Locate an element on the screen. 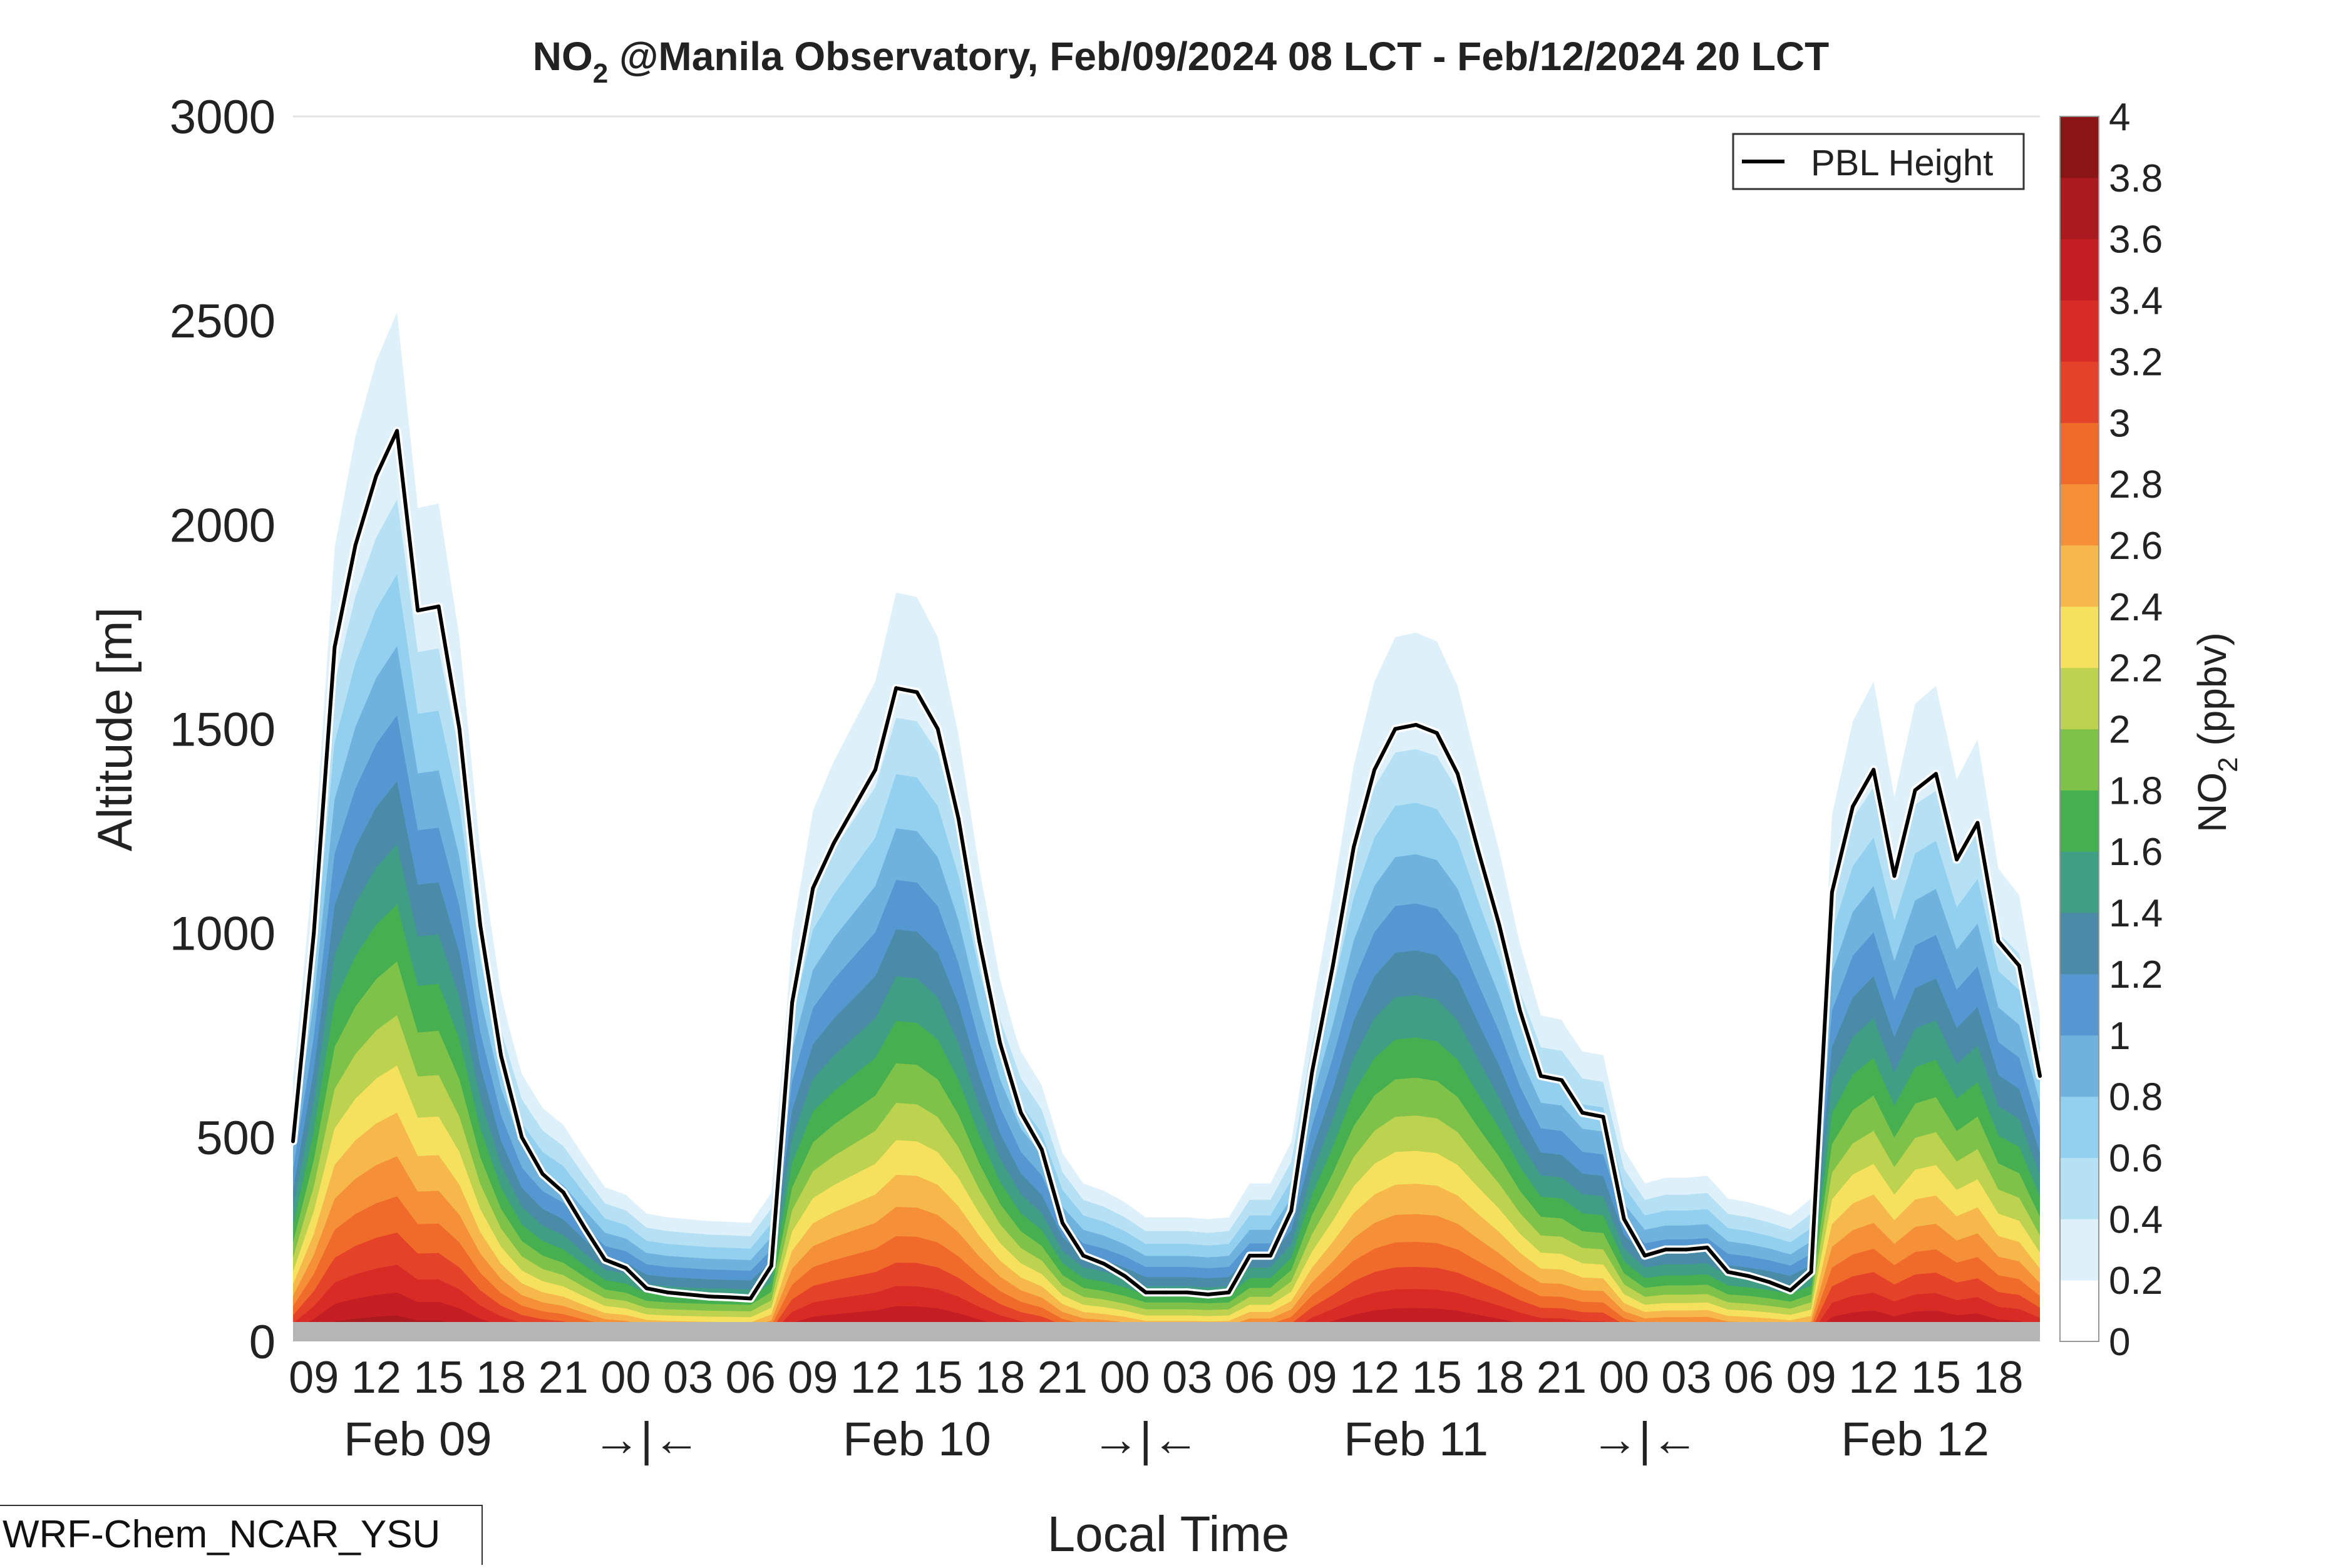 This screenshot has height=1568, width=2348. colorbar-tick-label: 1.6 is located at coordinates (2136, 852).